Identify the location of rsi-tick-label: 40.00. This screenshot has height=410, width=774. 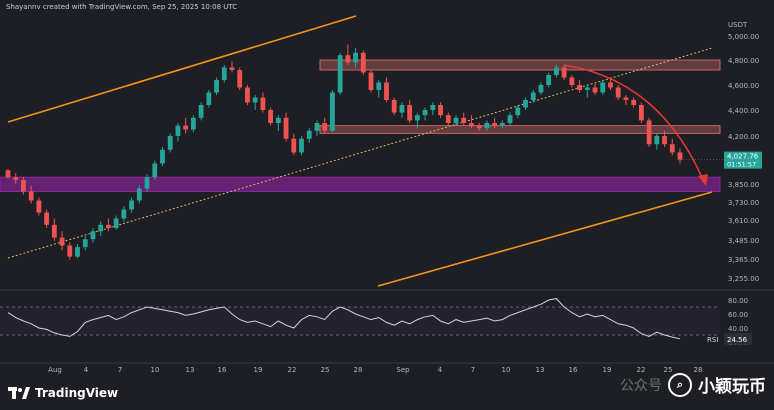
(738, 329).